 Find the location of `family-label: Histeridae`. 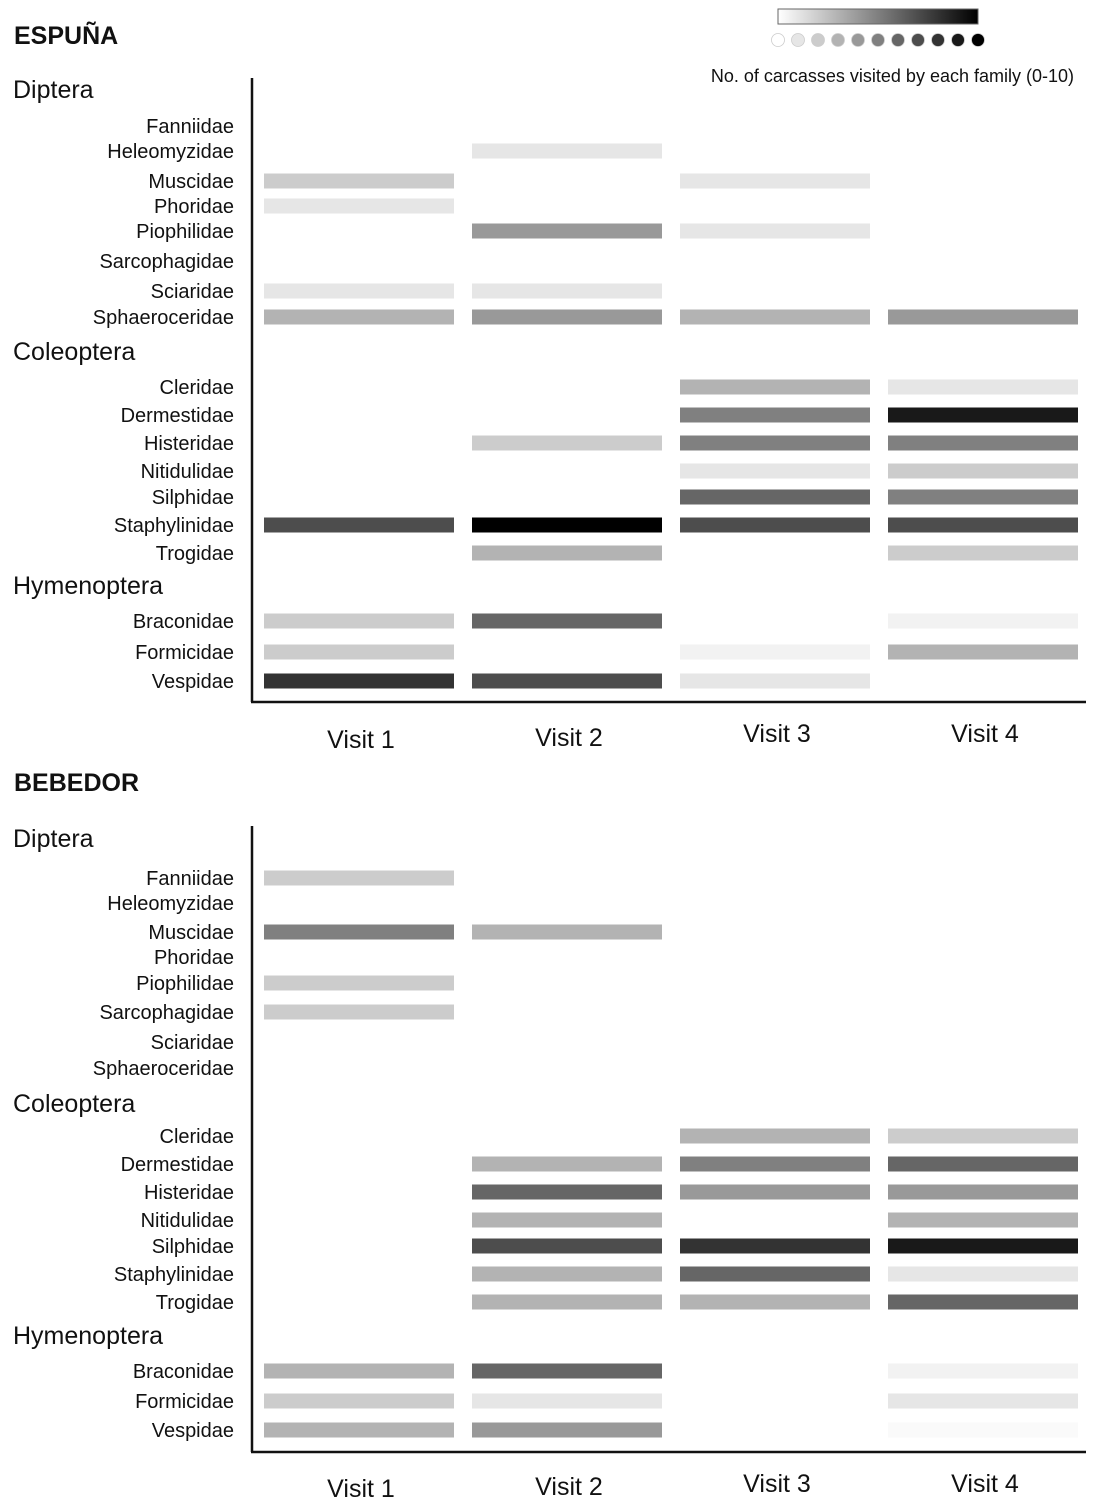

family-label: Histeridae is located at coordinates (189, 1193).